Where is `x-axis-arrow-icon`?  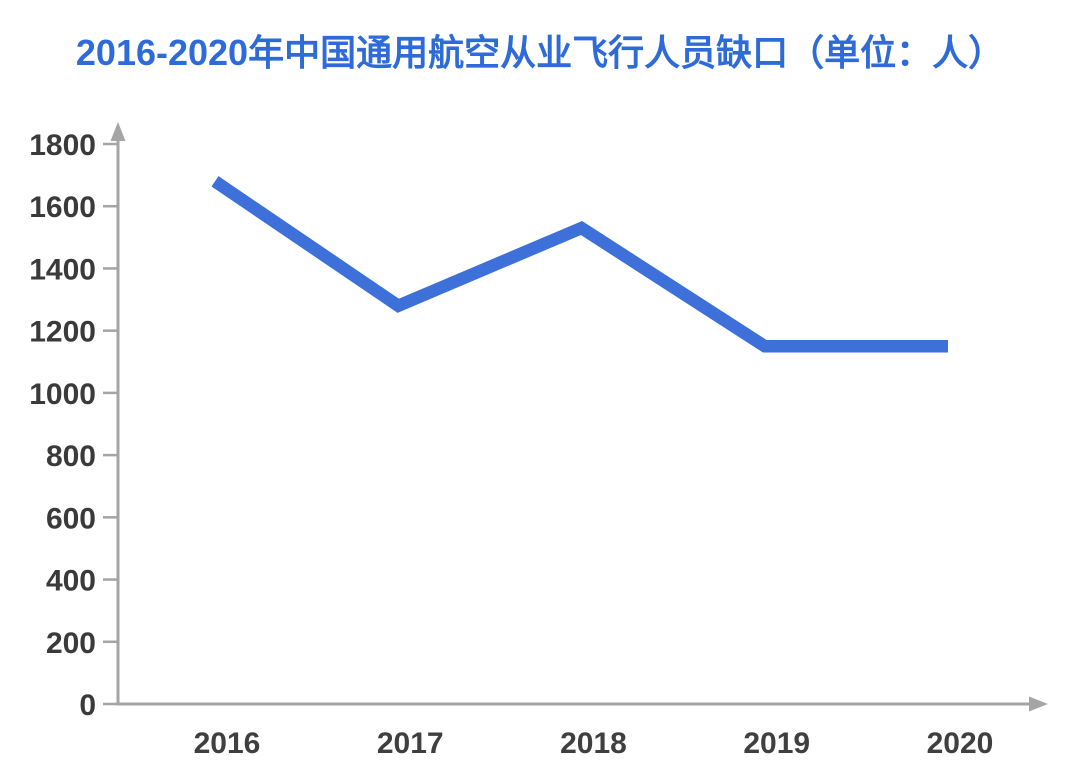
x-axis-arrow-icon is located at coordinates (1038, 704).